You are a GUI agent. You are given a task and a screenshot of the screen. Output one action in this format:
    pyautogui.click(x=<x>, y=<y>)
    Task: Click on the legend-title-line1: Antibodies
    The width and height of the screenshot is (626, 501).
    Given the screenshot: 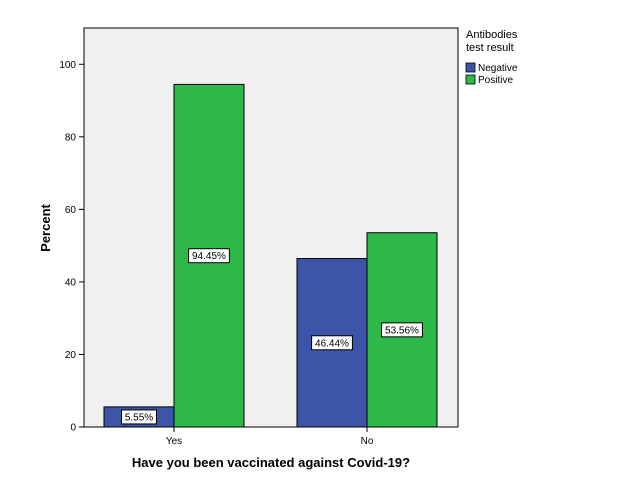 What is the action you would take?
    pyautogui.click(x=492, y=35)
    